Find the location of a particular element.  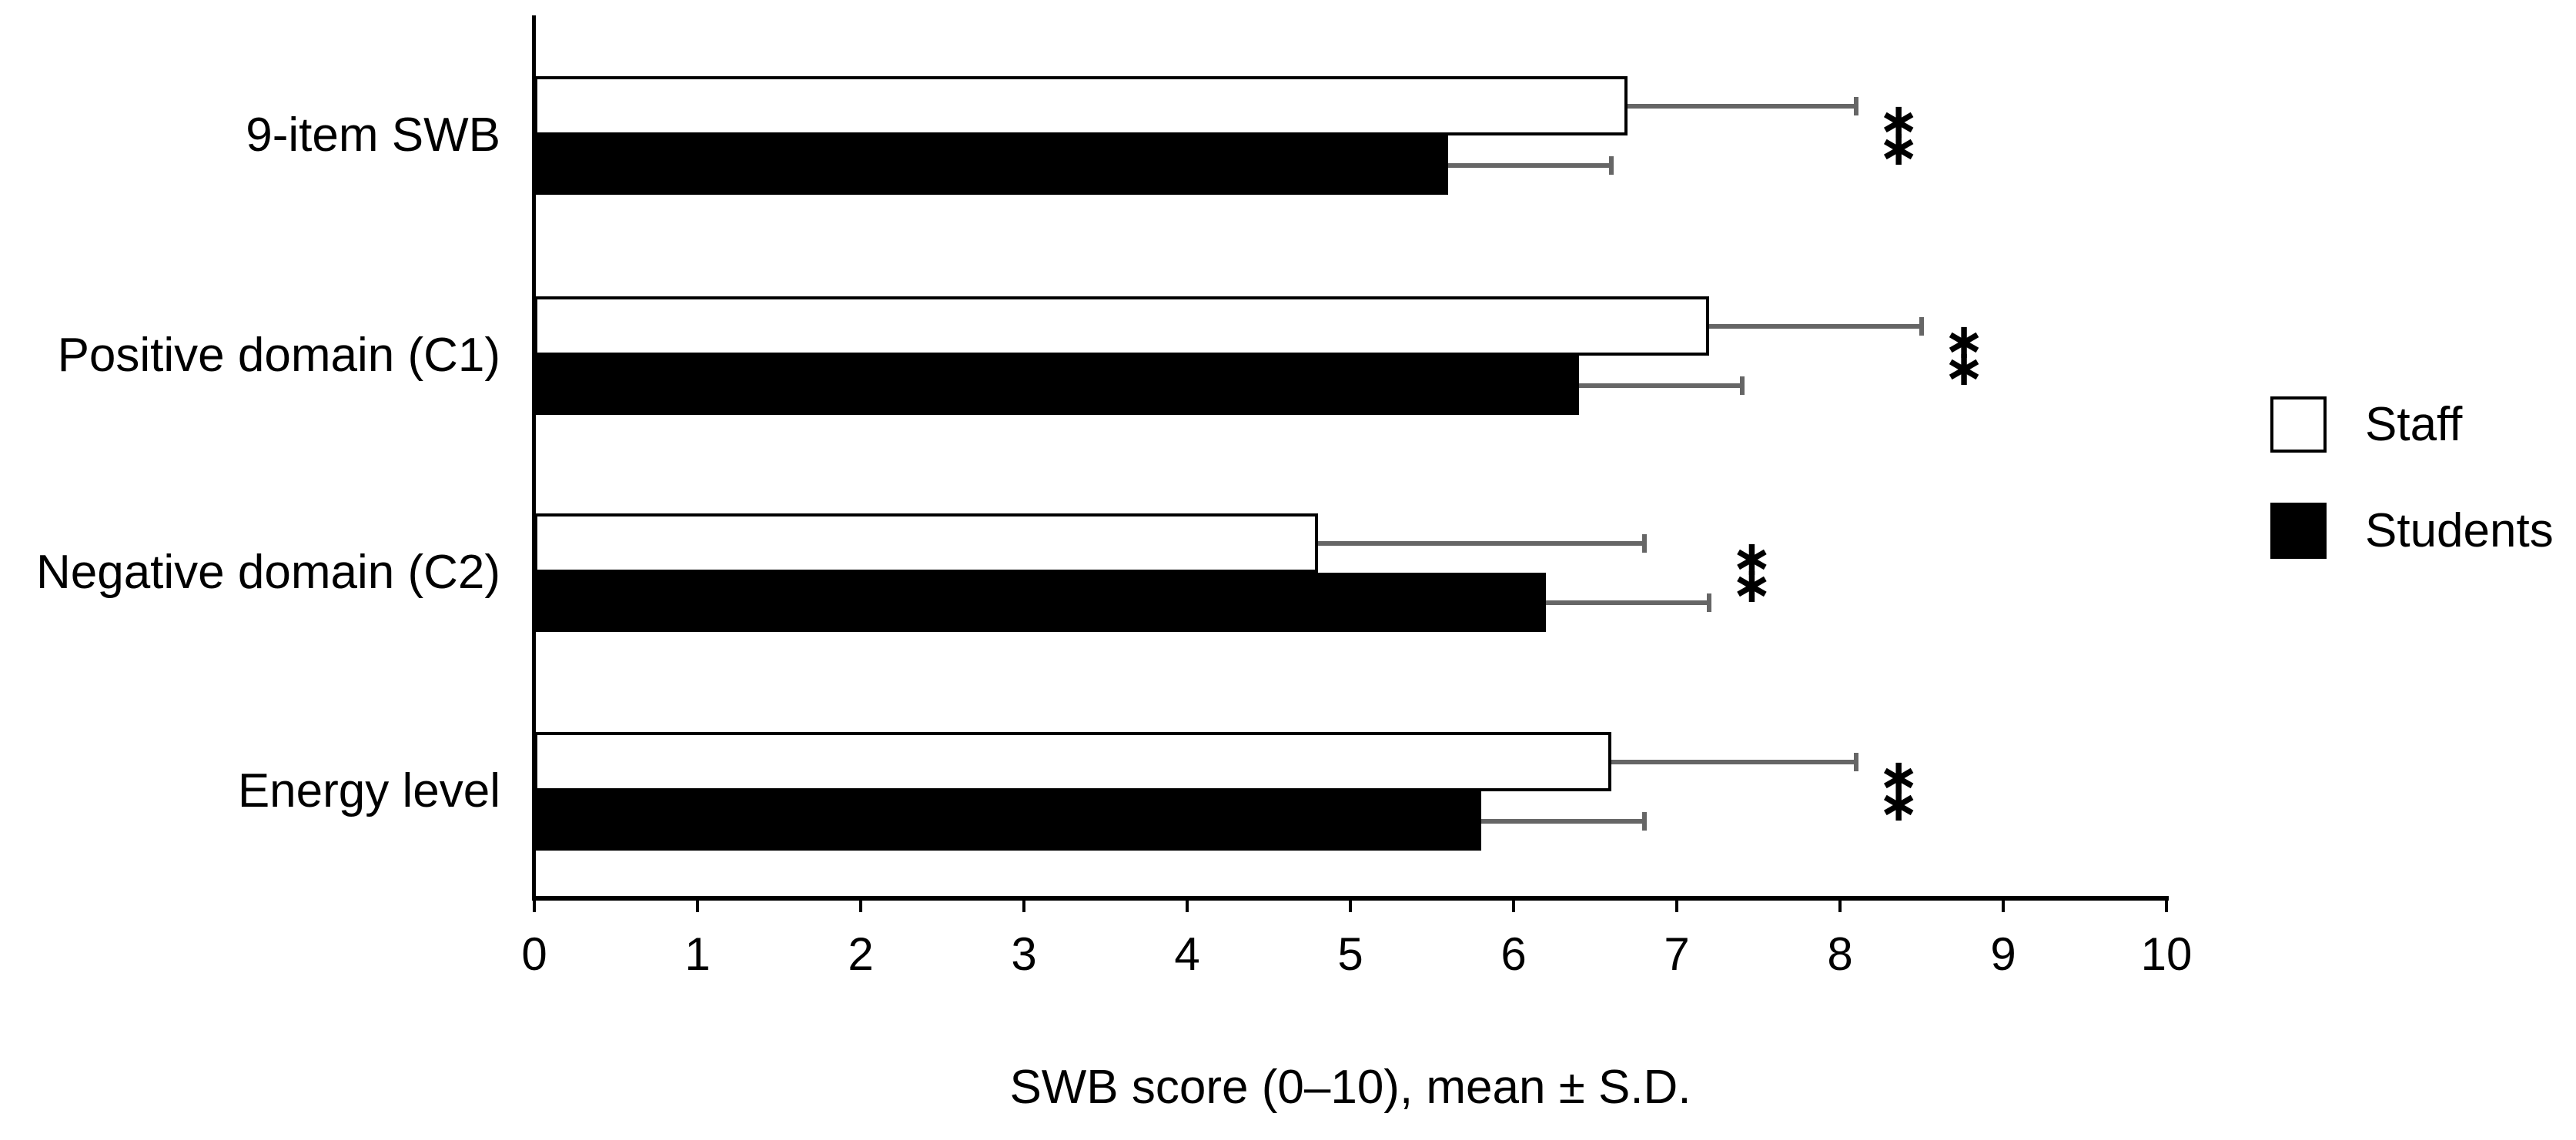

x-axis-tick-label: 9 is located at coordinates (2003, 954).